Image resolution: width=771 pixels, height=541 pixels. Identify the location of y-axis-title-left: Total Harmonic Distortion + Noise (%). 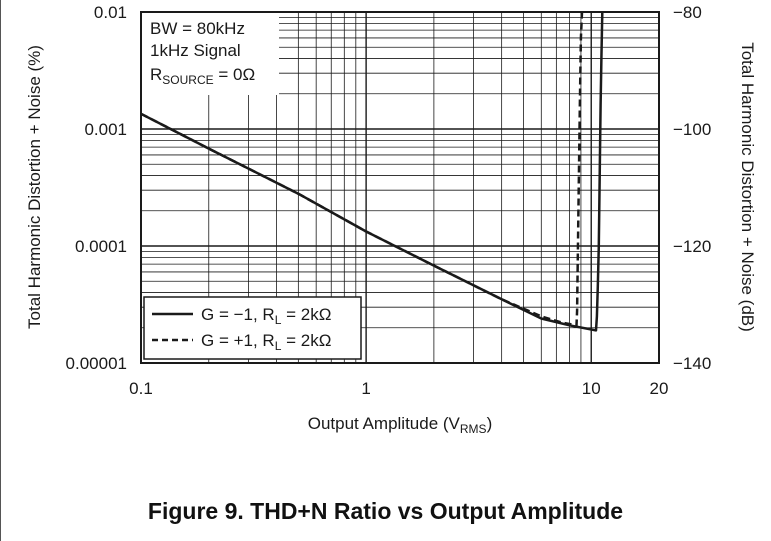
(34, 187).